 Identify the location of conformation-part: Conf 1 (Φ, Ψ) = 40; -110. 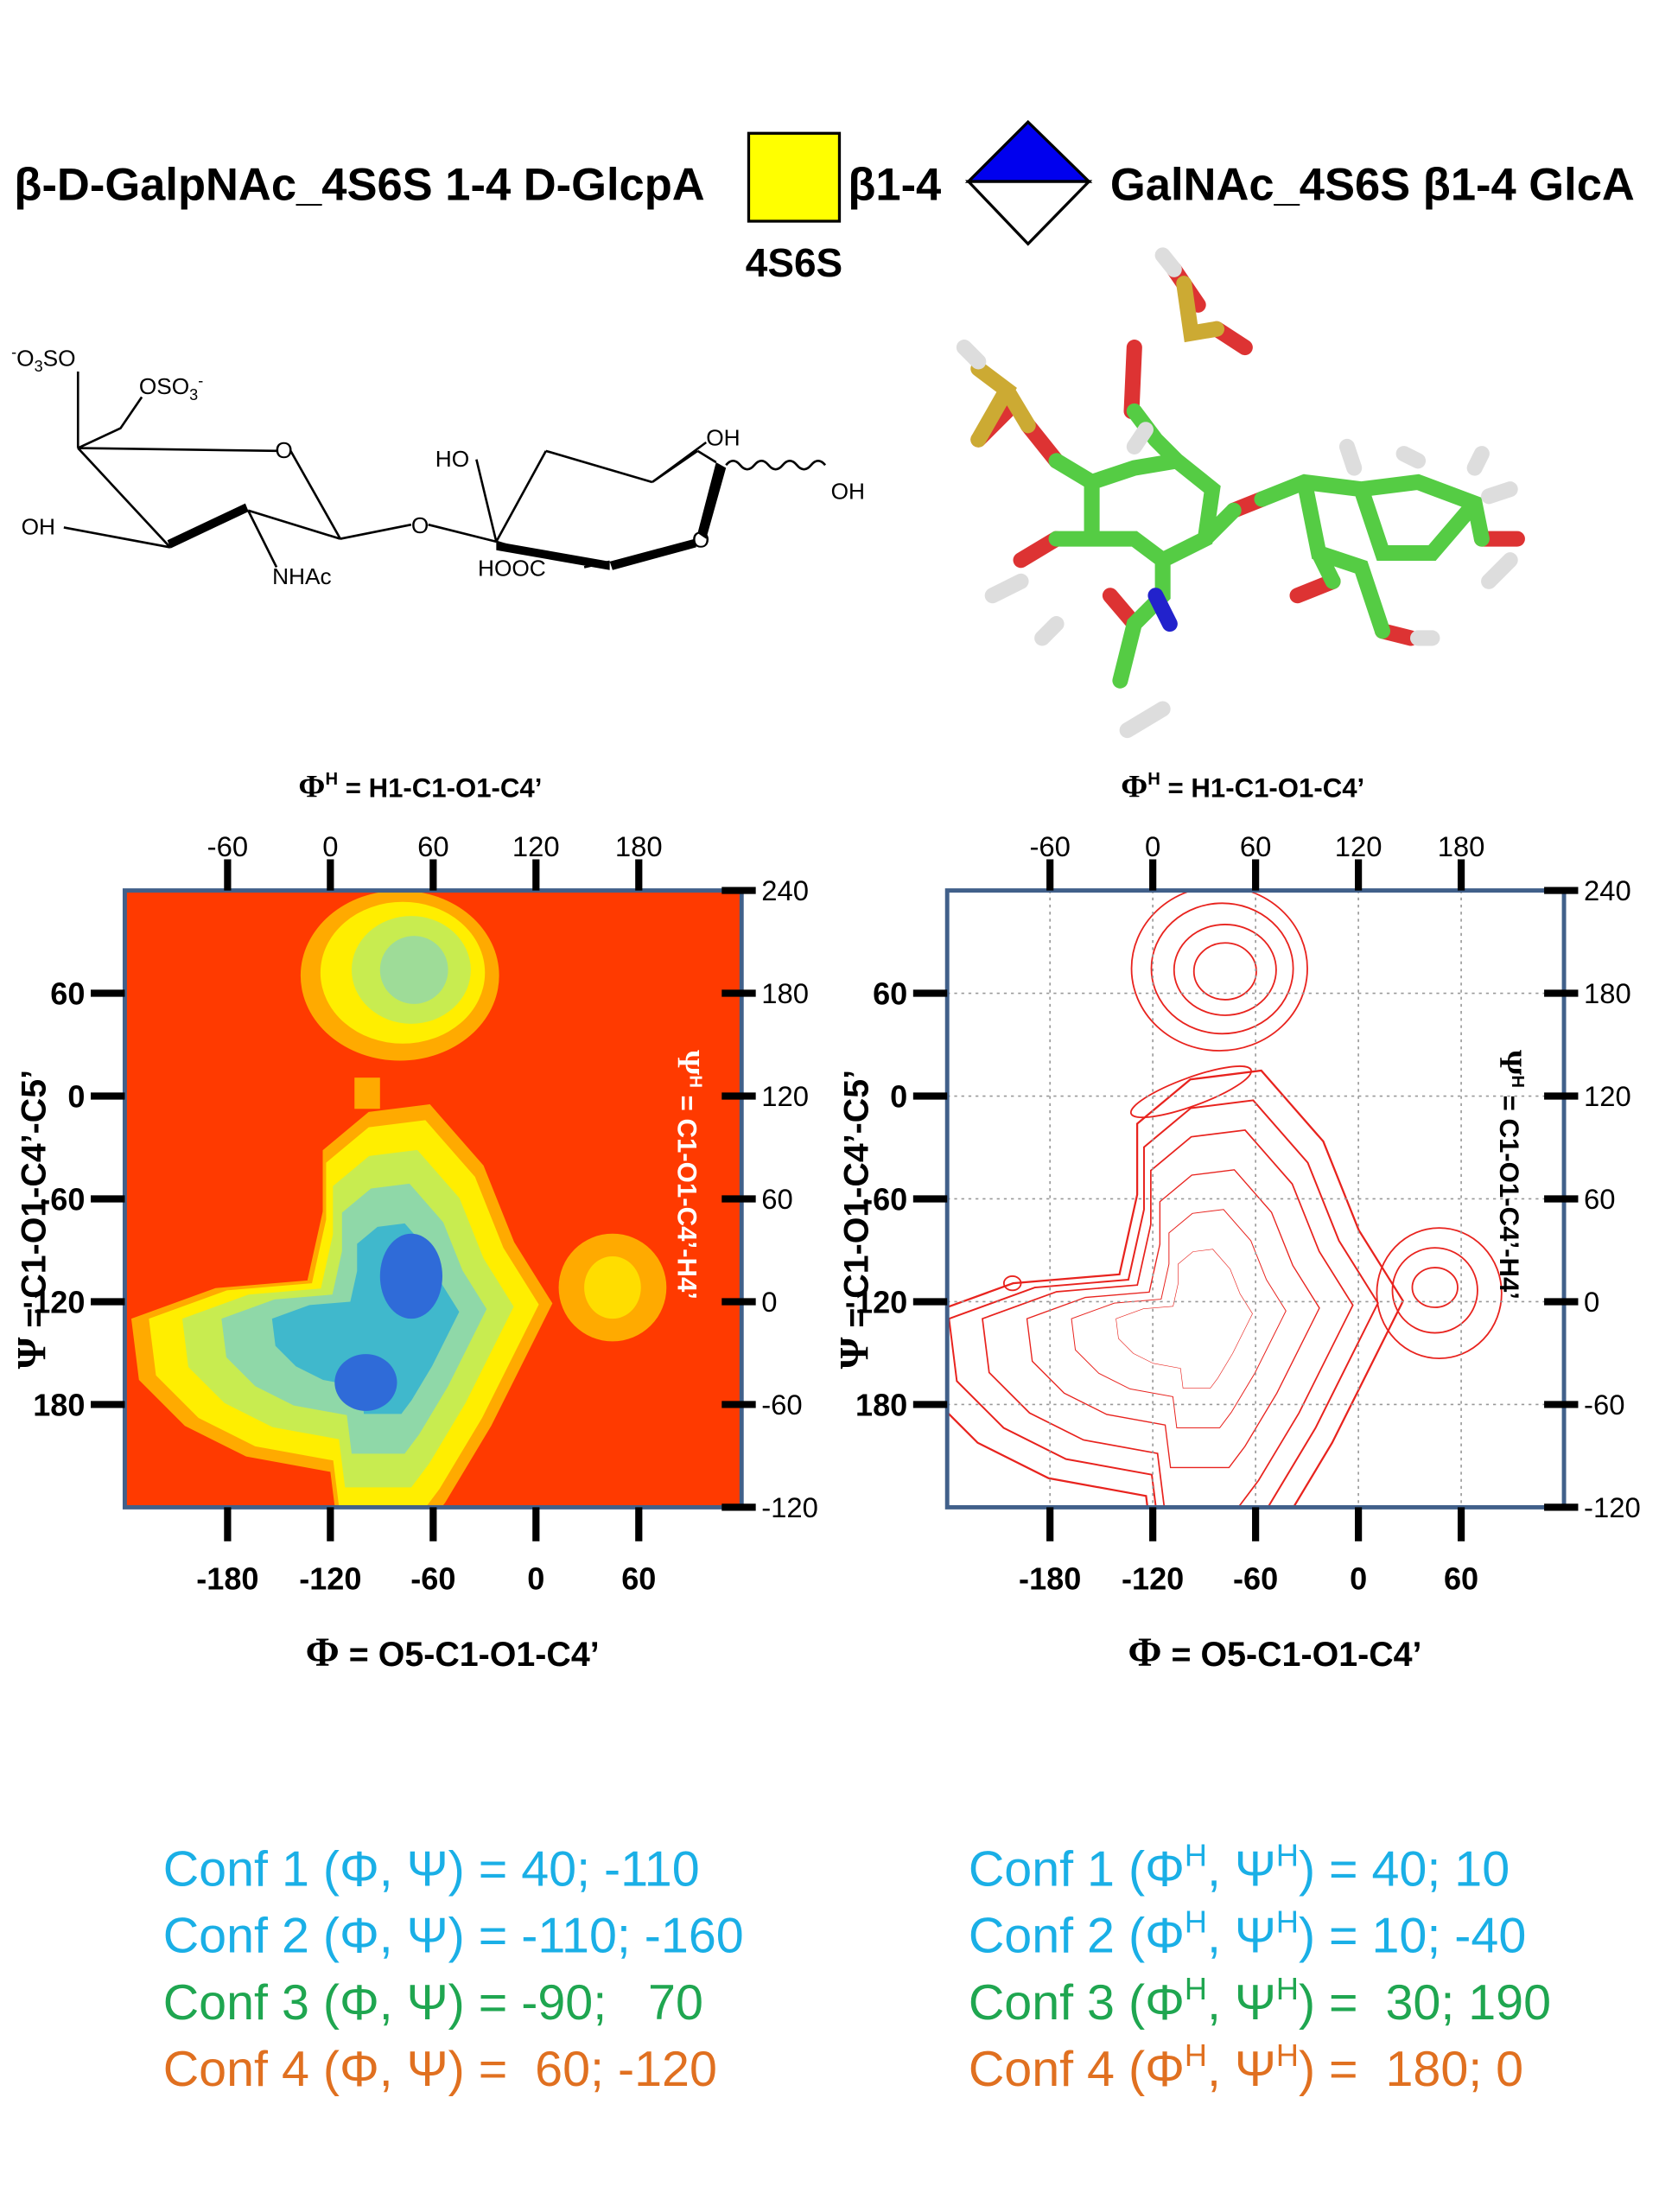
(431, 1869).